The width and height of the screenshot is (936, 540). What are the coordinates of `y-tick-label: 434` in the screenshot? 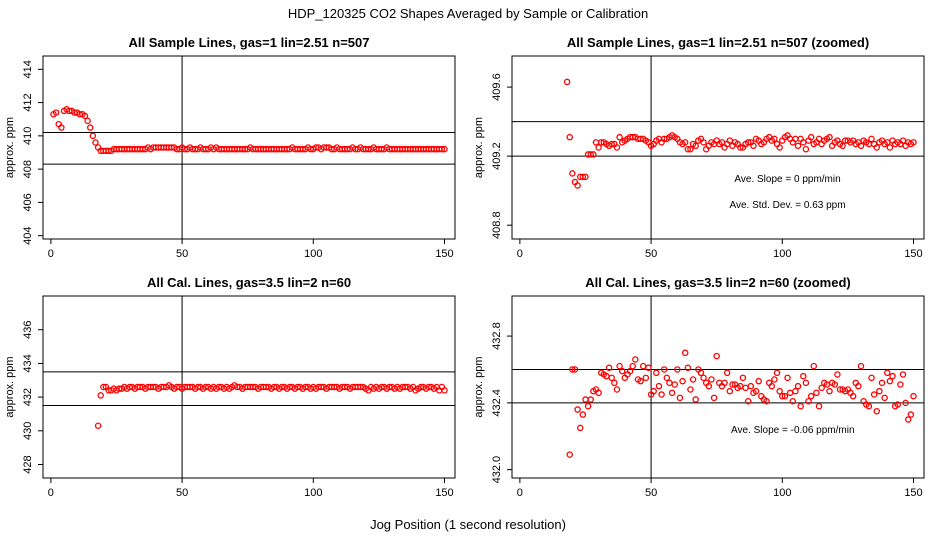 It's located at (28, 363).